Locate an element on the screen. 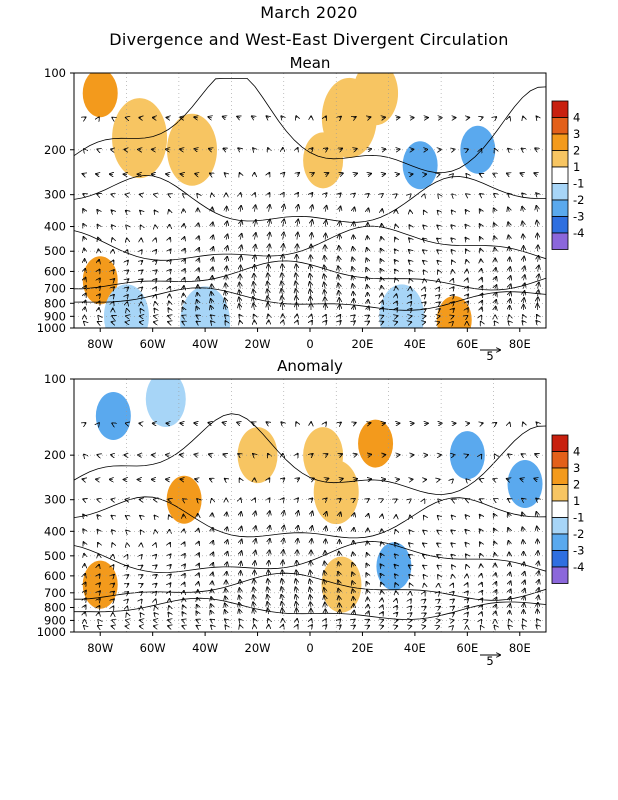 The image size is (618, 800). colorbar-label: 4 is located at coordinates (576, 452).